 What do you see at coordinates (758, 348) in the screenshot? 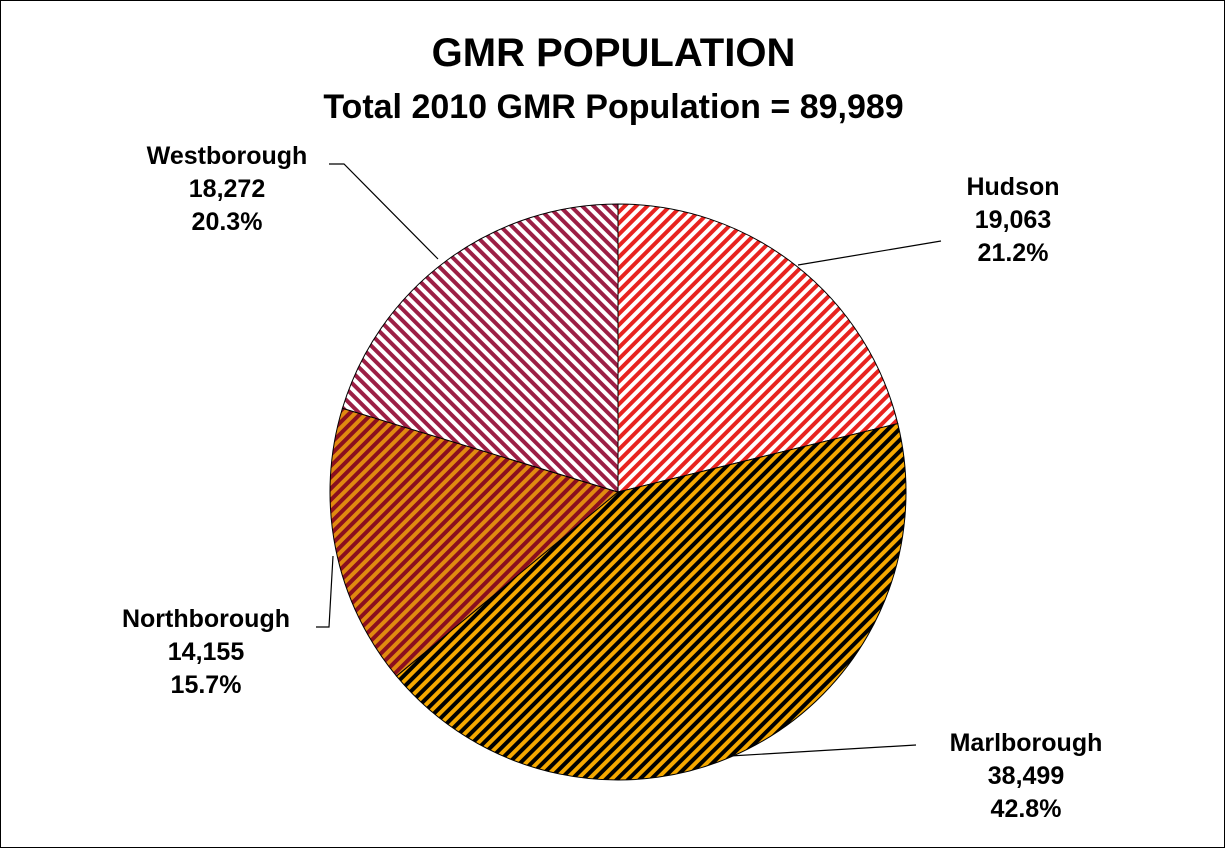
I see `pie-slice-hudson` at bounding box center [758, 348].